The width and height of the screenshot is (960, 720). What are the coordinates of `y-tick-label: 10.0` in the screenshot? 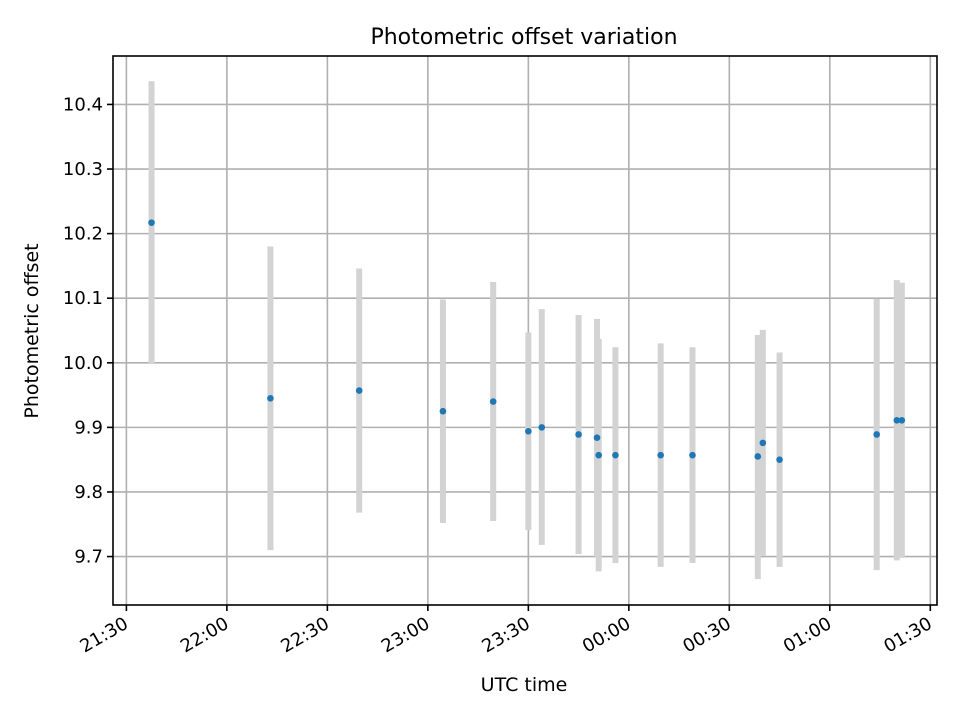 It's located at (83, 363).